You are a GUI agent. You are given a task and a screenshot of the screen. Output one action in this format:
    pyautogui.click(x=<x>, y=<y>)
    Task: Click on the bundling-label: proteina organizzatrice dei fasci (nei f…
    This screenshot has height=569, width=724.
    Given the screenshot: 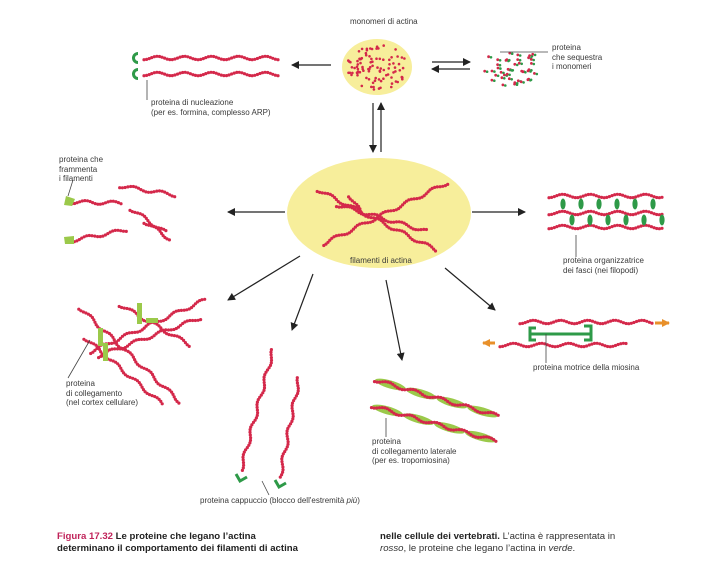 What is the action you would take?
    pyautogui.click(x=603, y=265)
    